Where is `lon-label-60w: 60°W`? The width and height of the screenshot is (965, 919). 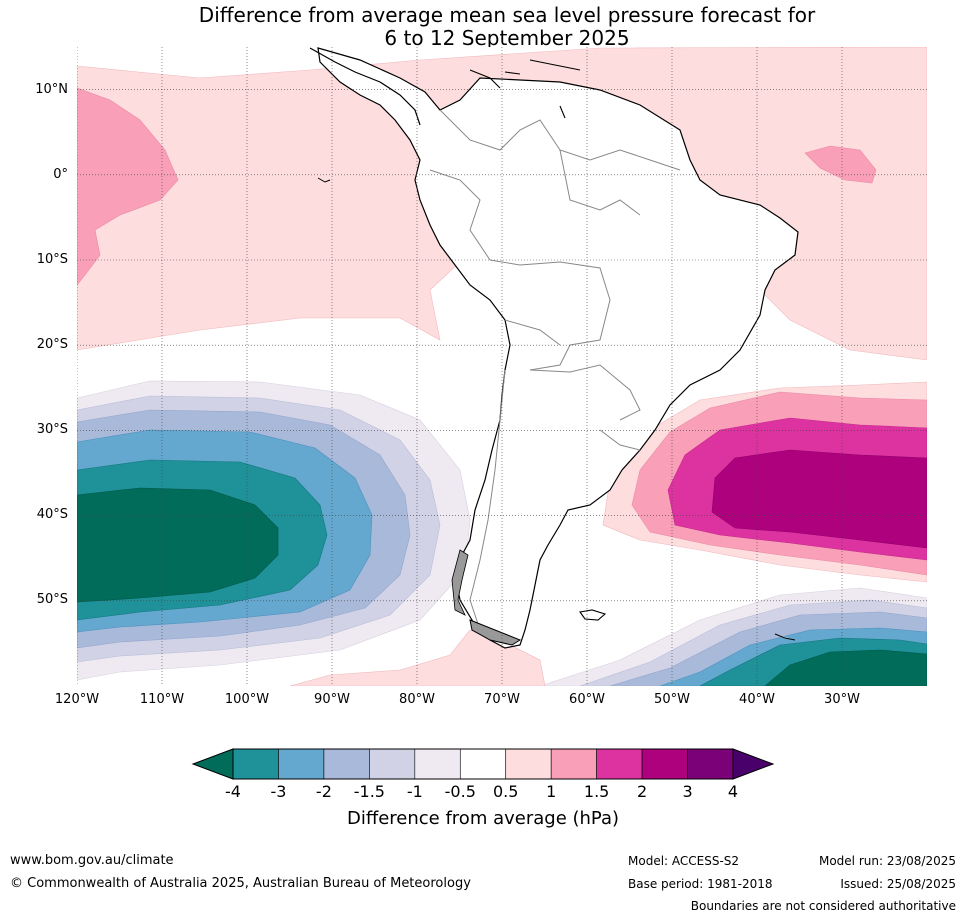
lon-label-60w: 60°W is located at coordinates (587, 699).